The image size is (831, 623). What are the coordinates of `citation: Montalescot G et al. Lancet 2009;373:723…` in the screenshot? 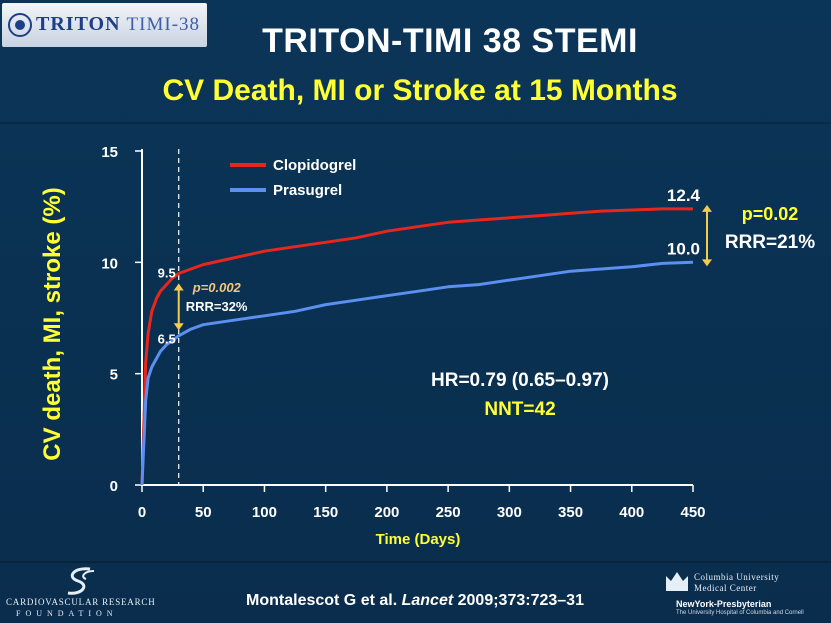 It's located at (415, 601).